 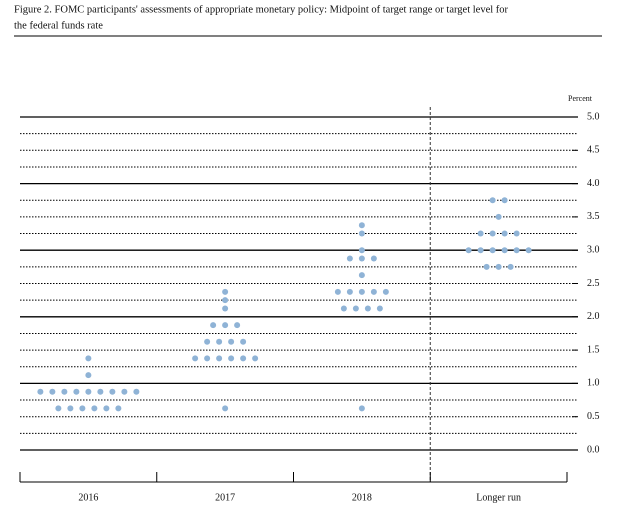 I want to click on x-tick-label: 2017, so click(x=225, y=497).